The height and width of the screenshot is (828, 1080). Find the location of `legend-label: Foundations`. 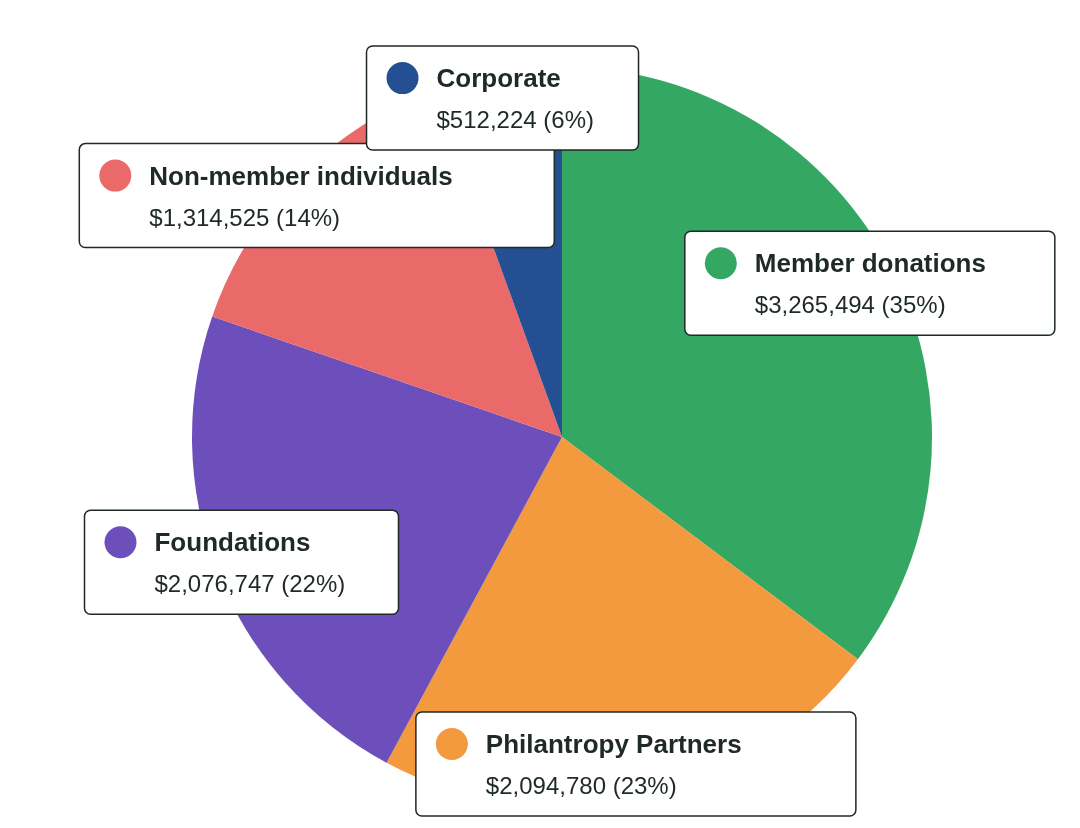

legend-label: Foundations is located at coordinates (232, 542).